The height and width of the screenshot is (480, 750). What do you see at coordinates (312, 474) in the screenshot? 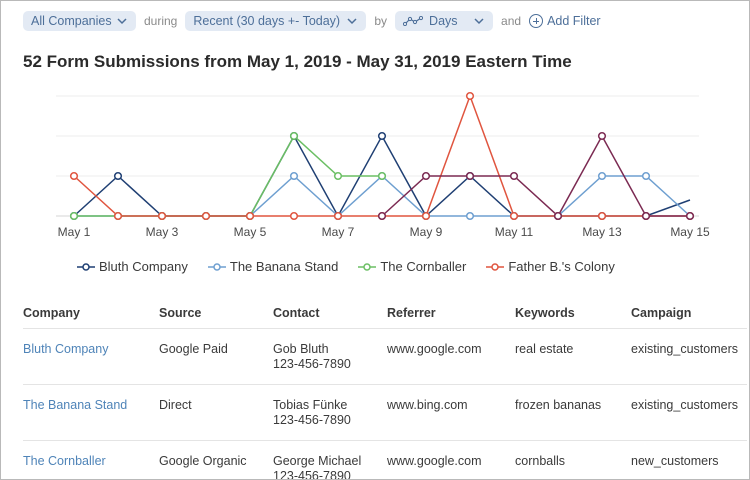
I see `contact-phone: 123-456-7890` at bounding box center [312, 474].